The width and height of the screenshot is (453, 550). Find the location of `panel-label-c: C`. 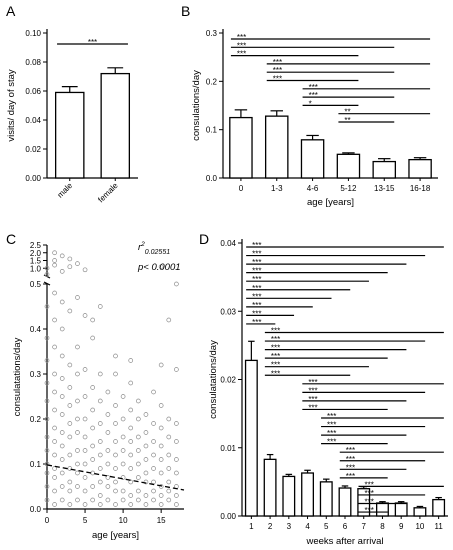

panel-label-c: C is located at coordinates (11, 239).